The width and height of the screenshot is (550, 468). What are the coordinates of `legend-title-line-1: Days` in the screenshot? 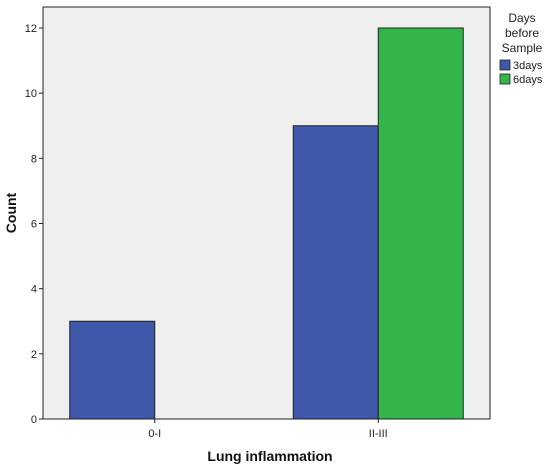 It's located at (521, 18).